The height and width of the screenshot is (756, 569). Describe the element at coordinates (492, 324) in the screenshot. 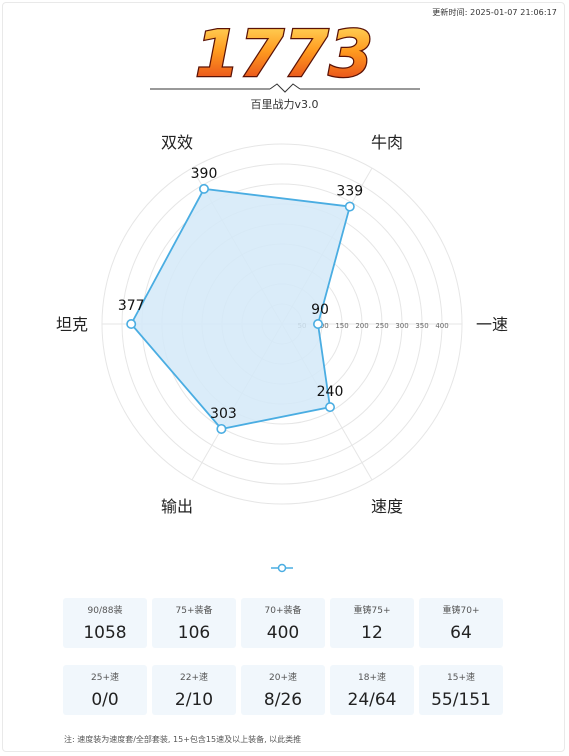

I see `axis-label: 一速` at that location.